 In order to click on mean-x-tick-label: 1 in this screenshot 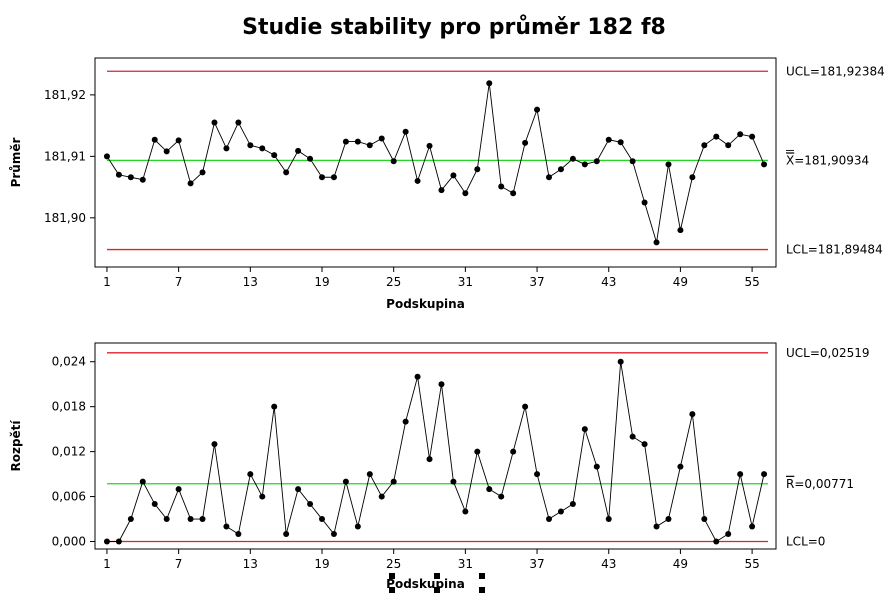, I will do `click(107, 282)`.